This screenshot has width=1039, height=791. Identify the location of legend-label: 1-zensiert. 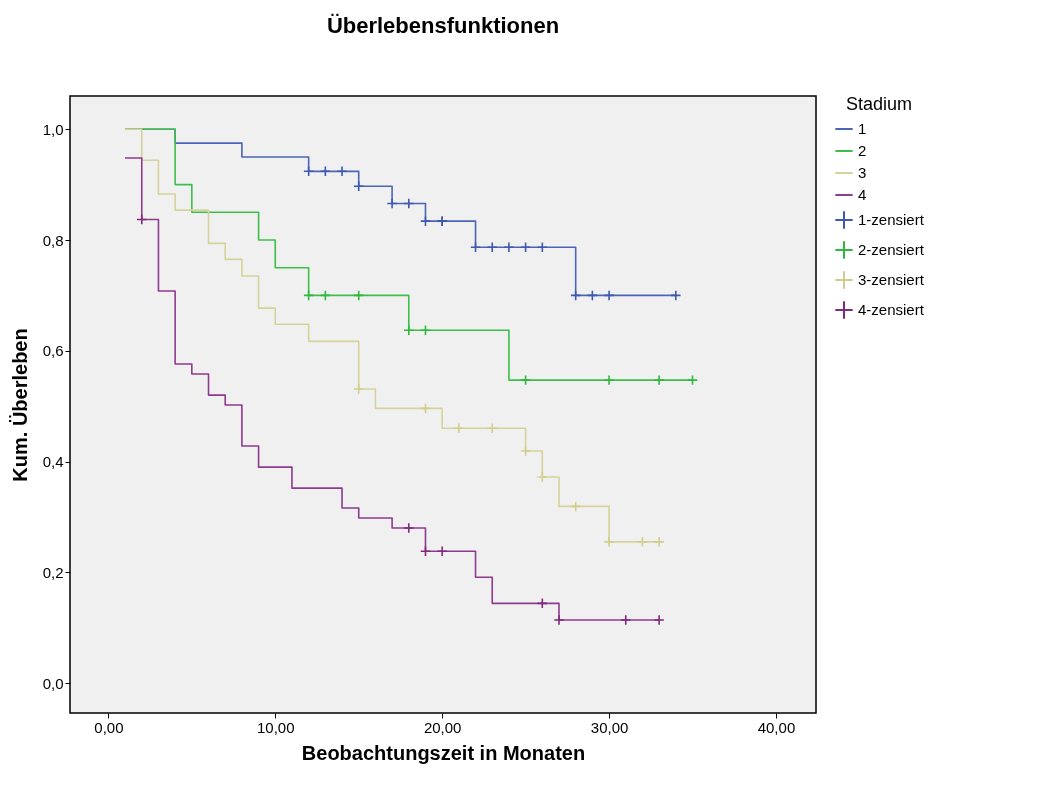
(891, 219).